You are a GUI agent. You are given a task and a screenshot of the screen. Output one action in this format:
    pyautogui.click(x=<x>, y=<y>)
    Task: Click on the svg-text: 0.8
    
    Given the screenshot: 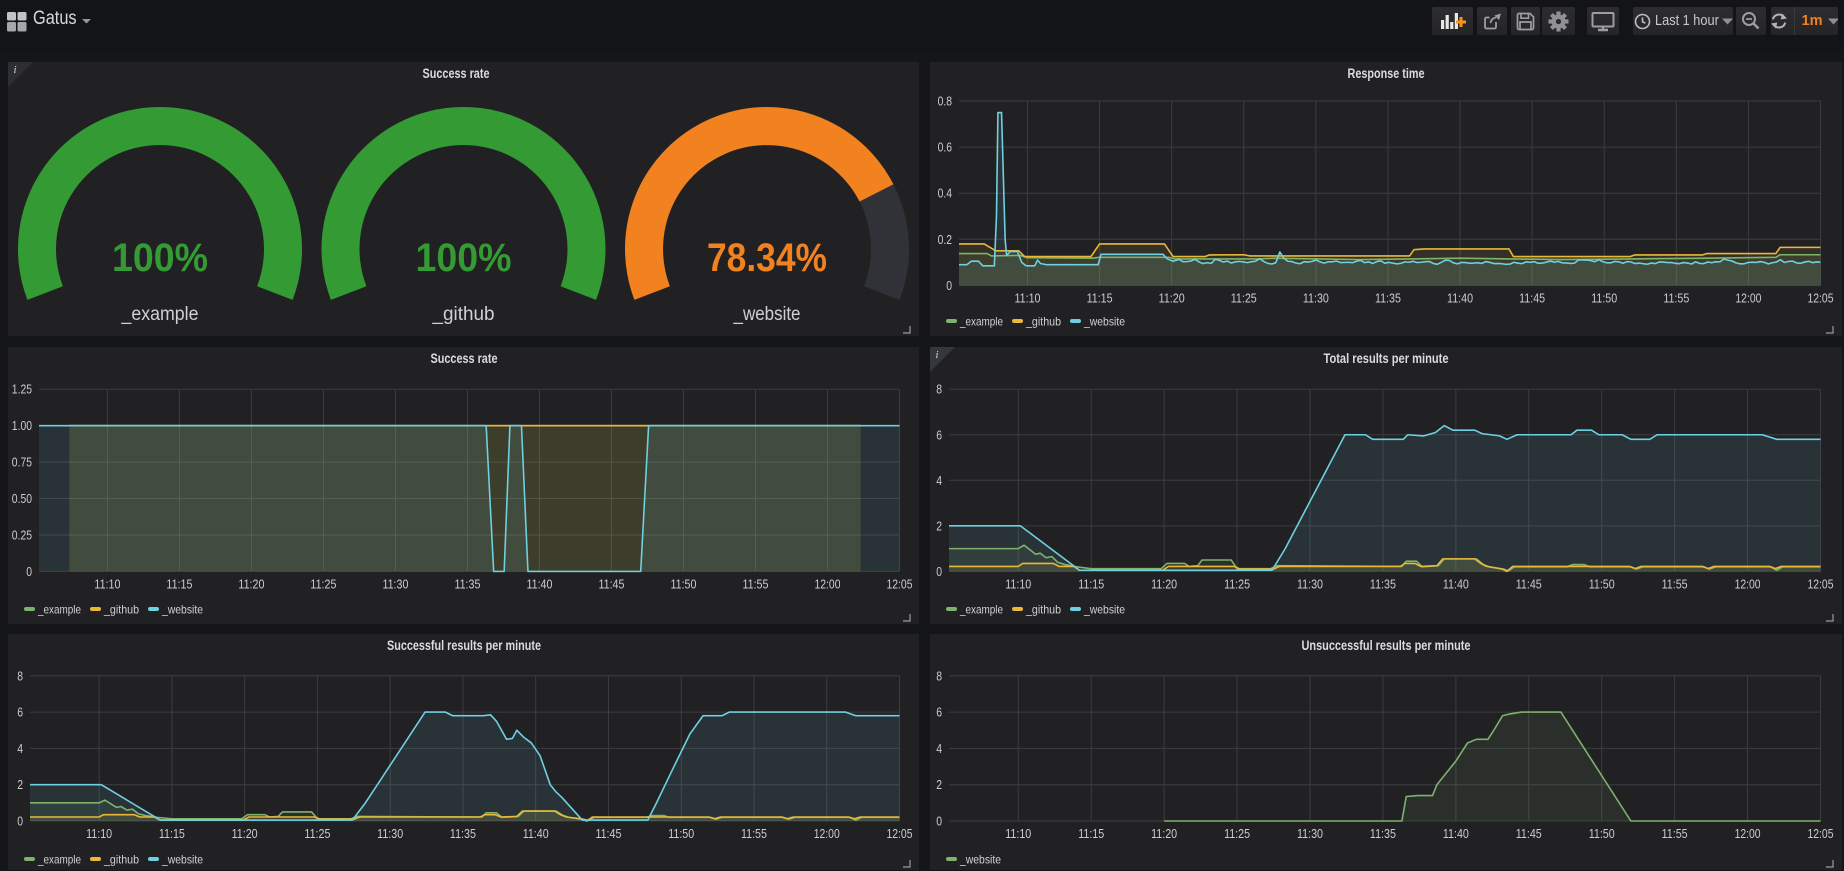 What is the action you would take?
    pyautogui.click(x=945, y=101)
    